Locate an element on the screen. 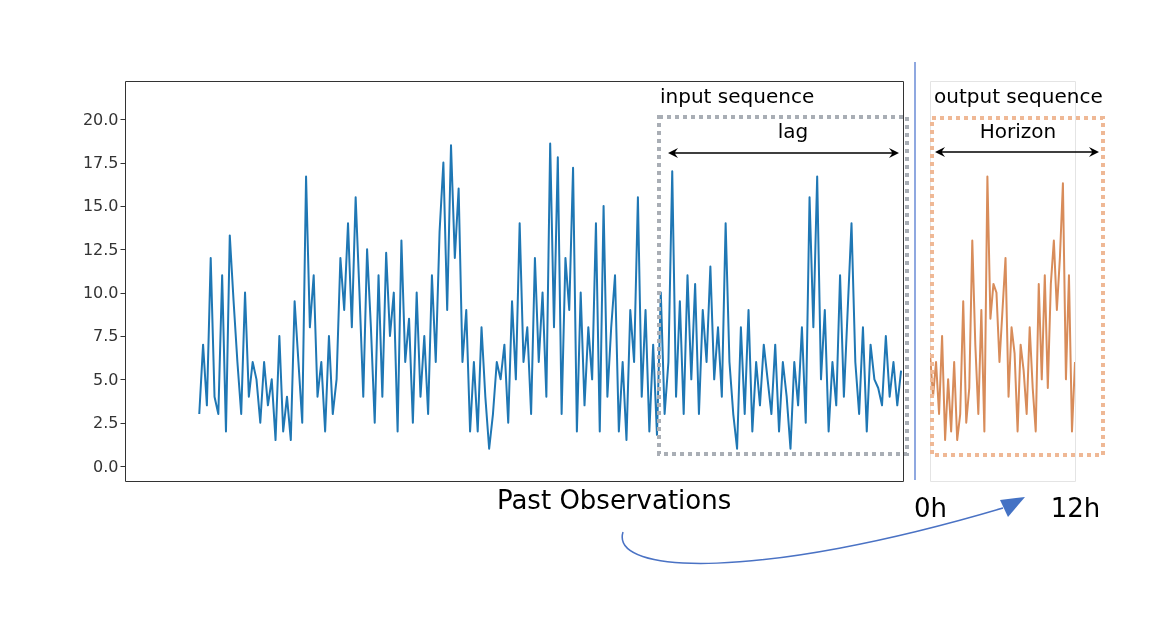  y-tick-label: 7.5 is located at coordinates (106, 336).